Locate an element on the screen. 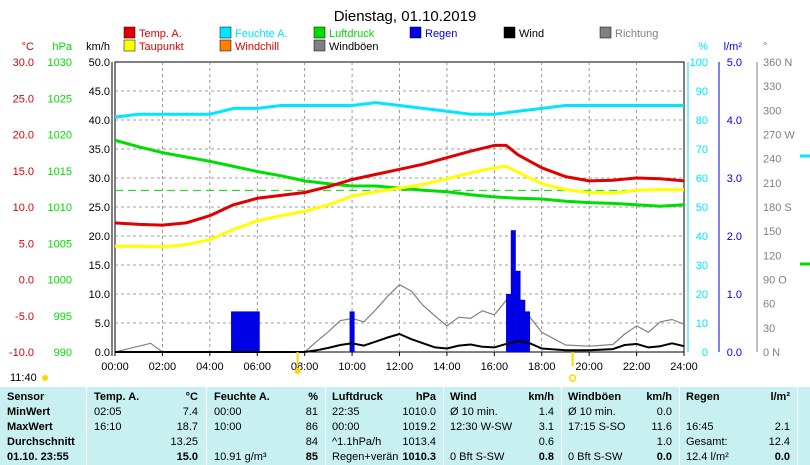  axis-tick-label: 1030 is located at coordinates (60, 63).